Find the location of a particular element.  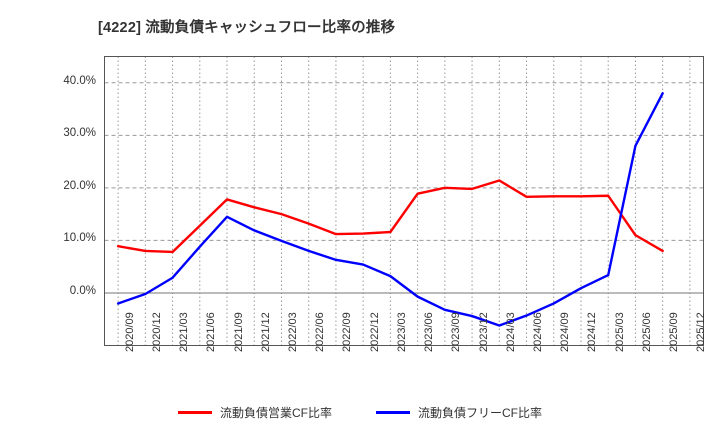

x-tick-label: 2023/12 is located at coordinates (483, 331).